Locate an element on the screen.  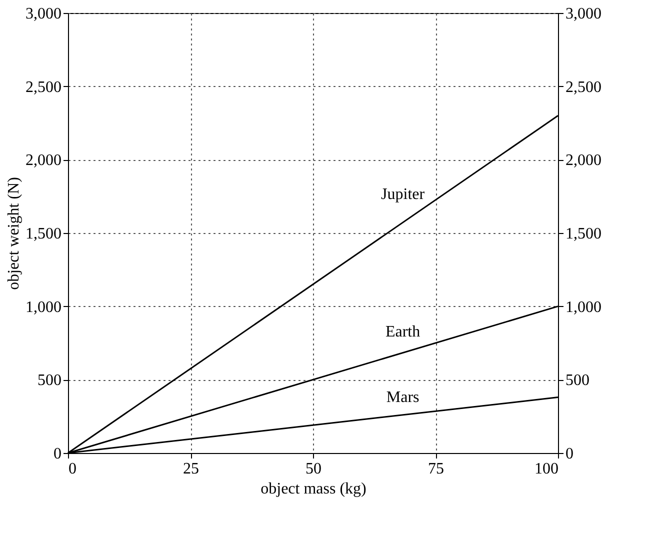
y-tick-label: 2,000 is located at coordinates (44, 161).